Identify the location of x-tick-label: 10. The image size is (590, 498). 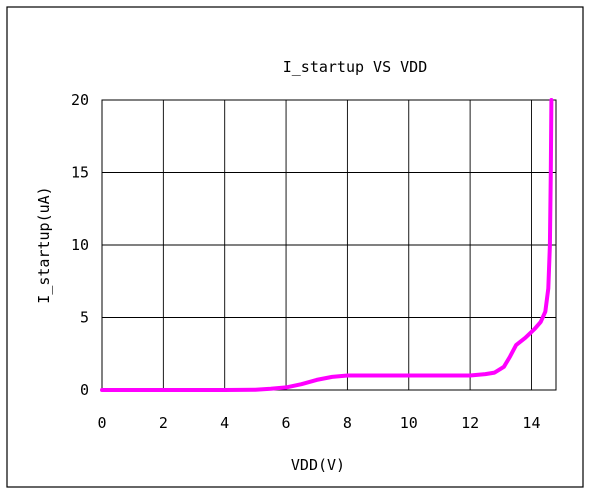
(409, 423).